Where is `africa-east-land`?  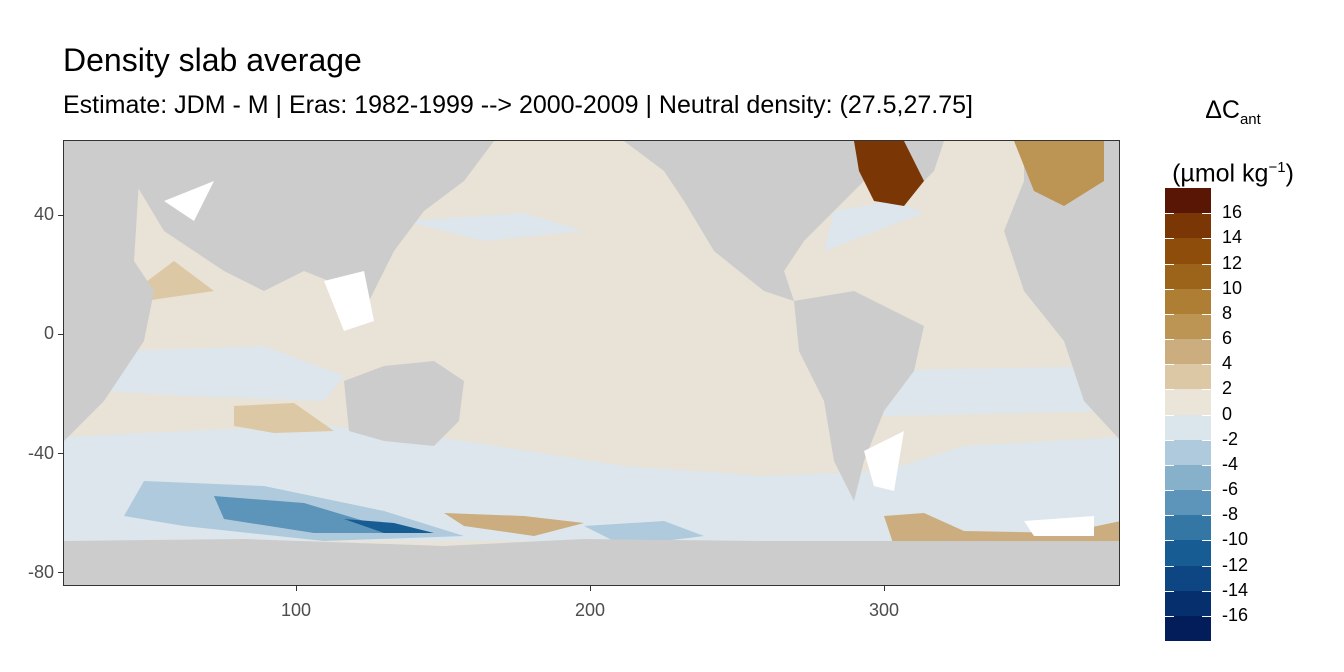 africa-east-land is located at coordinates (1061, 290).